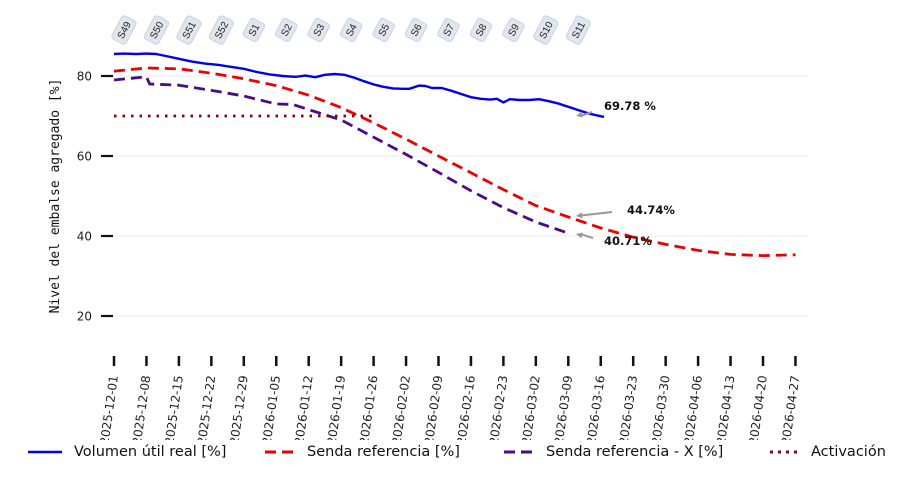 The image size is (921, 484). I want to click on x-tick-label: 2025-12-29, so click(239, 407).